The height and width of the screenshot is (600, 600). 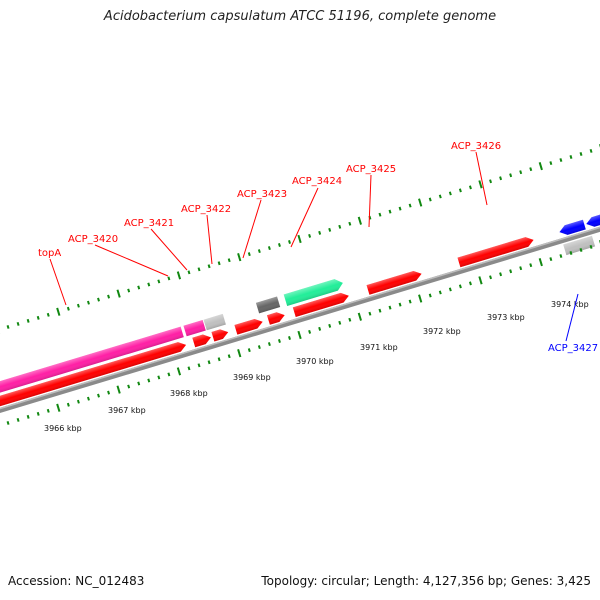 What do you see at coordinates (321, 304) in the screenshot?
I see `gene-acp3424-red` at bounding box center [321, 304].